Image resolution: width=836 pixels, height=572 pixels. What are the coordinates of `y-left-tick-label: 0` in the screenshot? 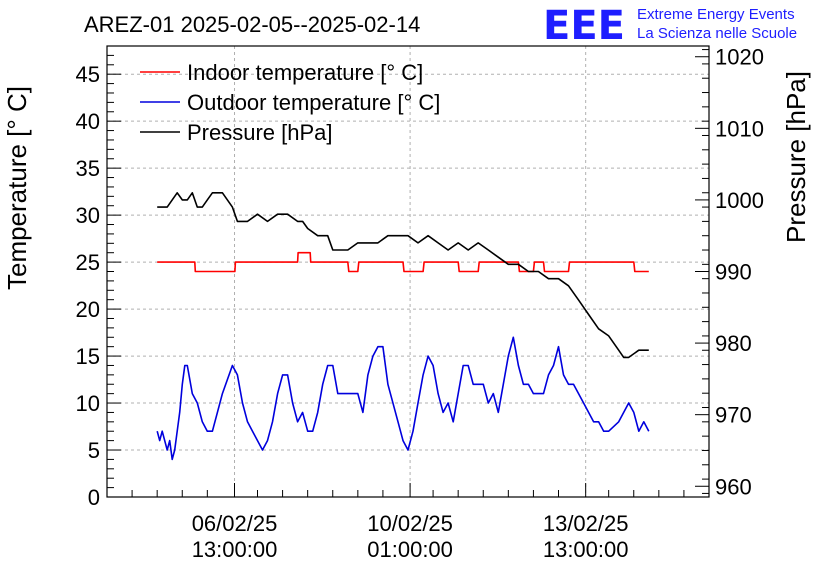 It's located at (94, 497).